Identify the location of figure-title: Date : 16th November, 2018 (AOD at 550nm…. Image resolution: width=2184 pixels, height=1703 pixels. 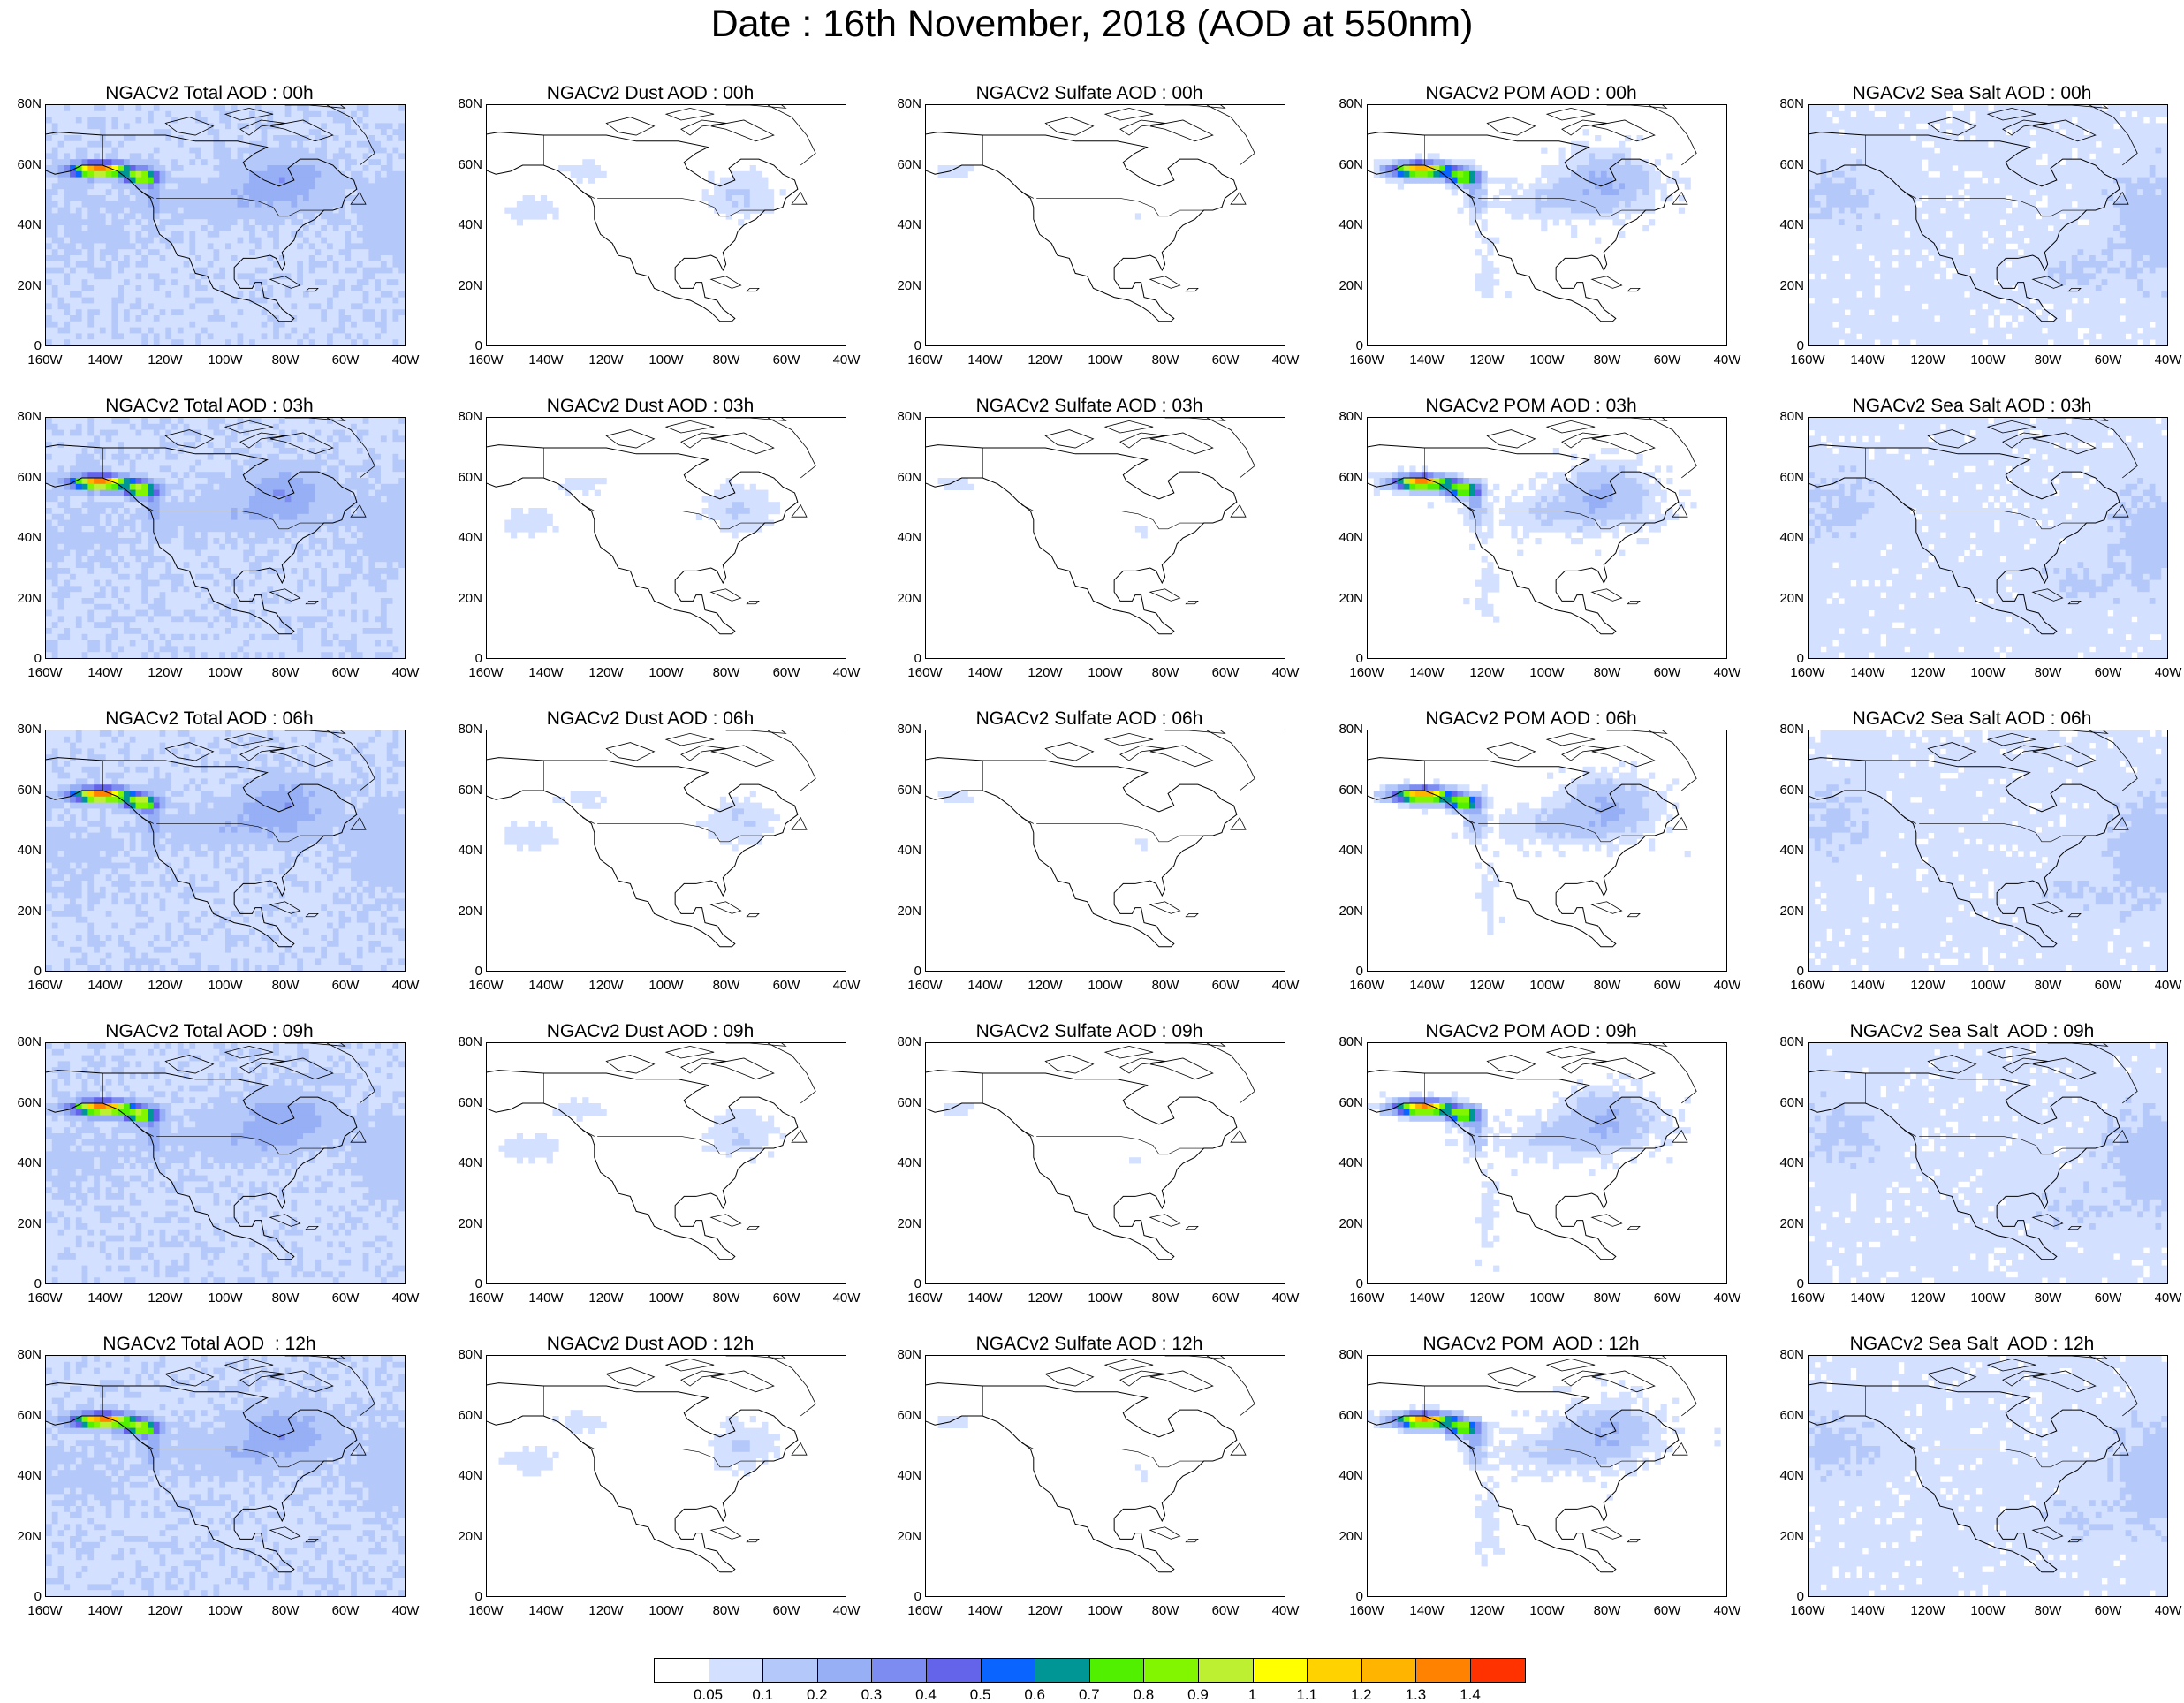
(1092, 24).